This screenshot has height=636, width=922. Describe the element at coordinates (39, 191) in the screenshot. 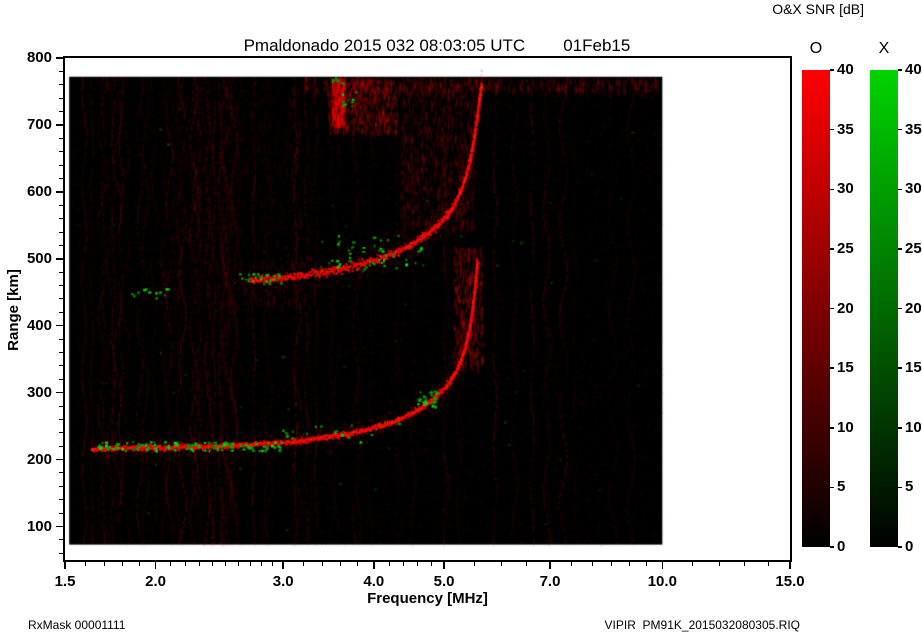

I see `y-tick-label: 600` at that location.